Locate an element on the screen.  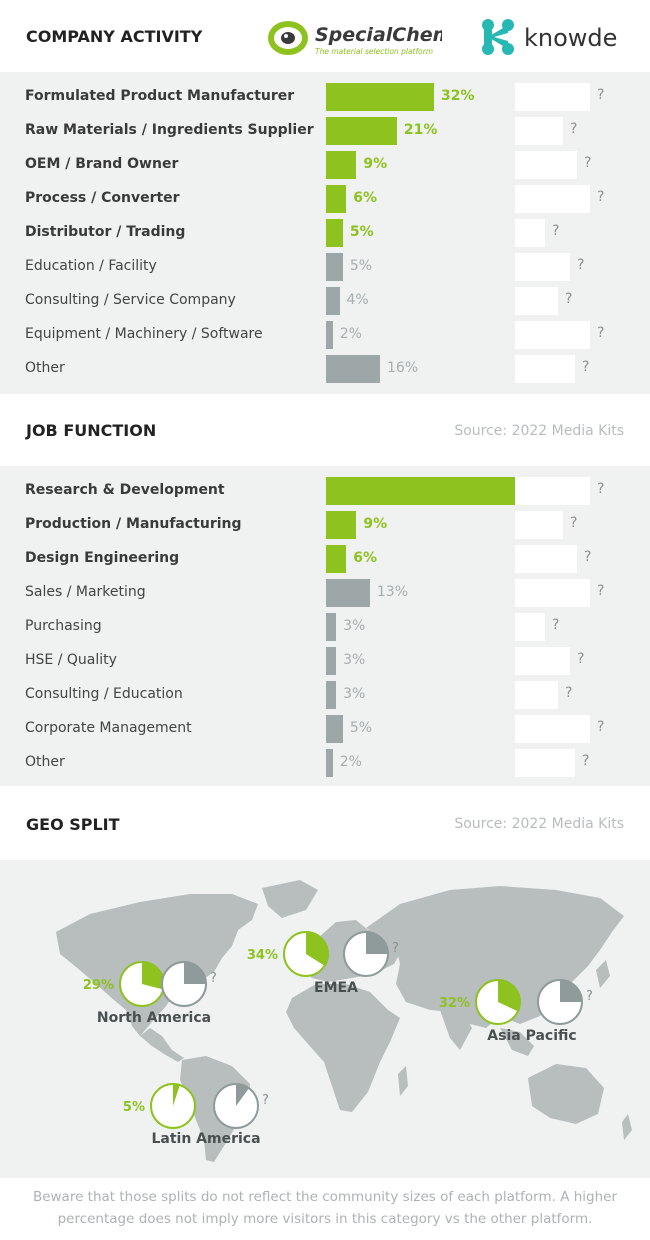
category-label: Sales / Marketing is located at coordinates (85, 592).